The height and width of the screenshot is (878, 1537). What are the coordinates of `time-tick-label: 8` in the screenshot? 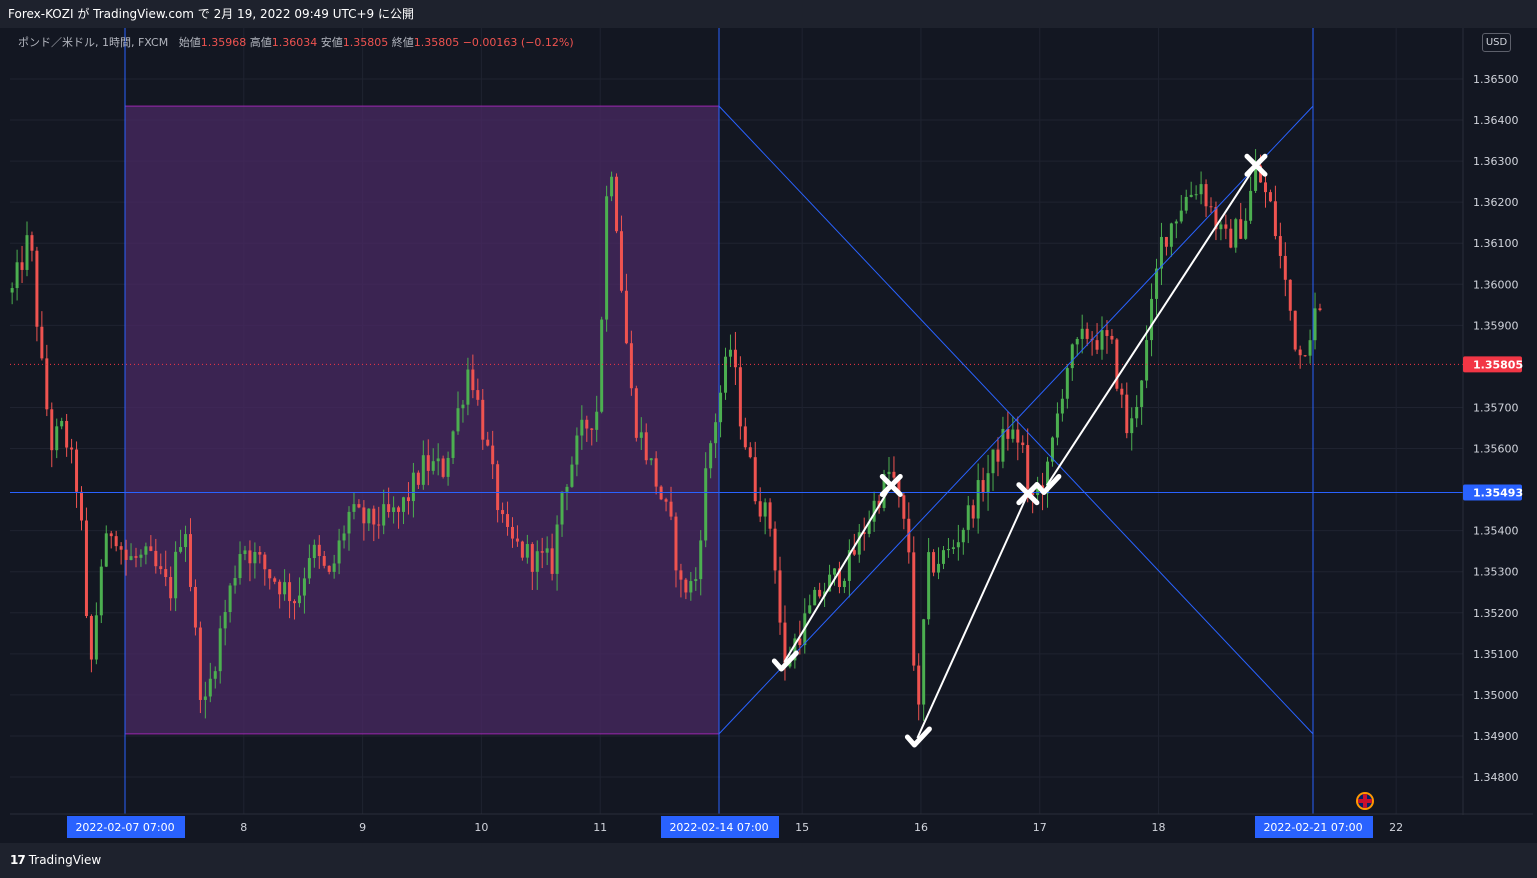 It's located at (243, 827).